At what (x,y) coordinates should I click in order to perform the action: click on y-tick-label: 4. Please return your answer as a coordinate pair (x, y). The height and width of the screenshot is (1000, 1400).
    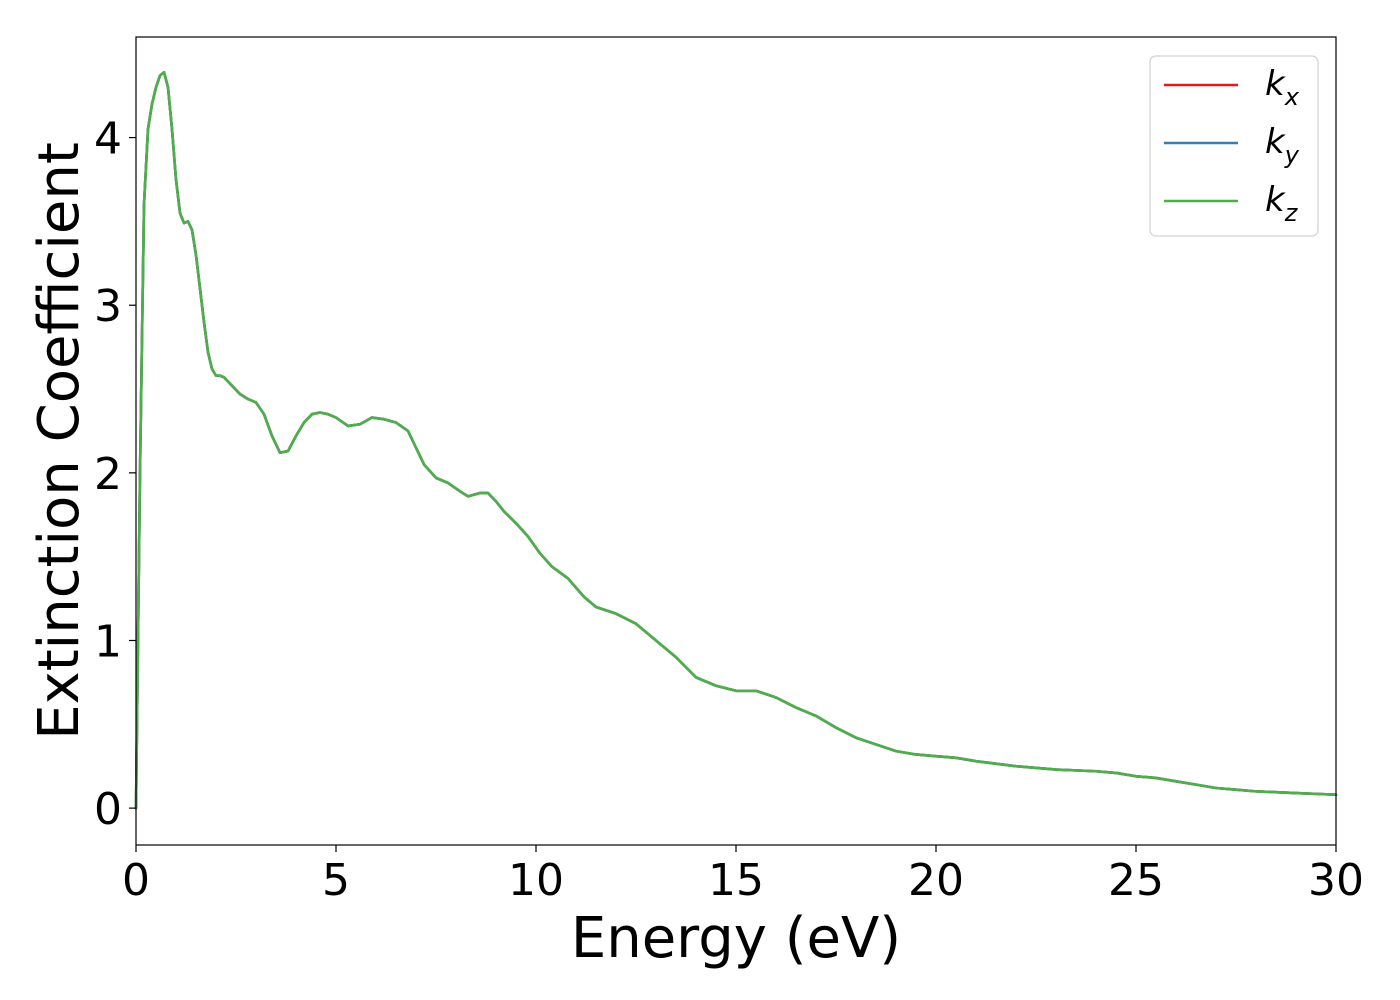
    Looking at the image, I should click on (108, 139).